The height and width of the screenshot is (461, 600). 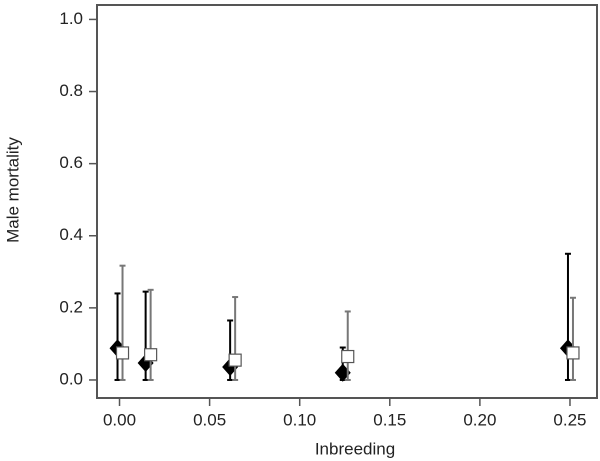 What do you see at coordinates (355, 448) in the screenshot?
I see `x-axis-label: Inbreeding` at bounding box center [355, 448].